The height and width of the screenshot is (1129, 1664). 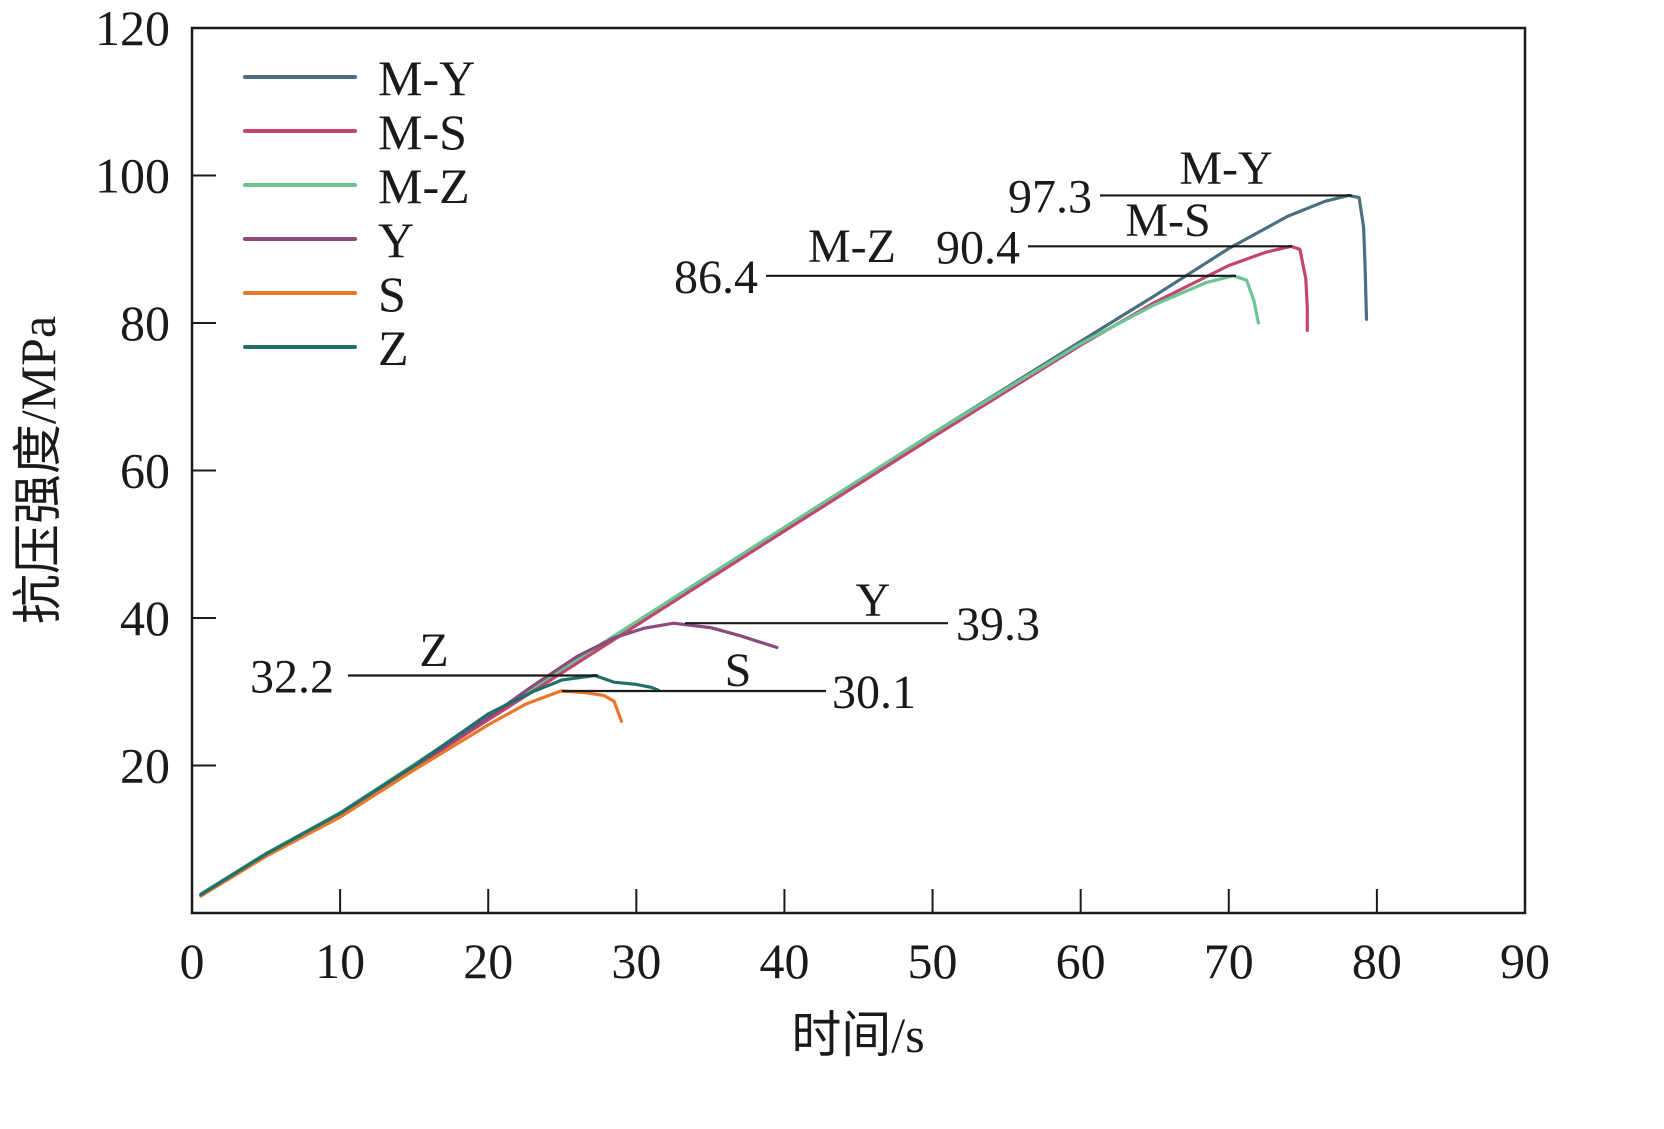 What do you see at coordinates (852, 246) in the screenshot?
I see `peak-label-m-z: M-Z` at bounding box center [852, 246].